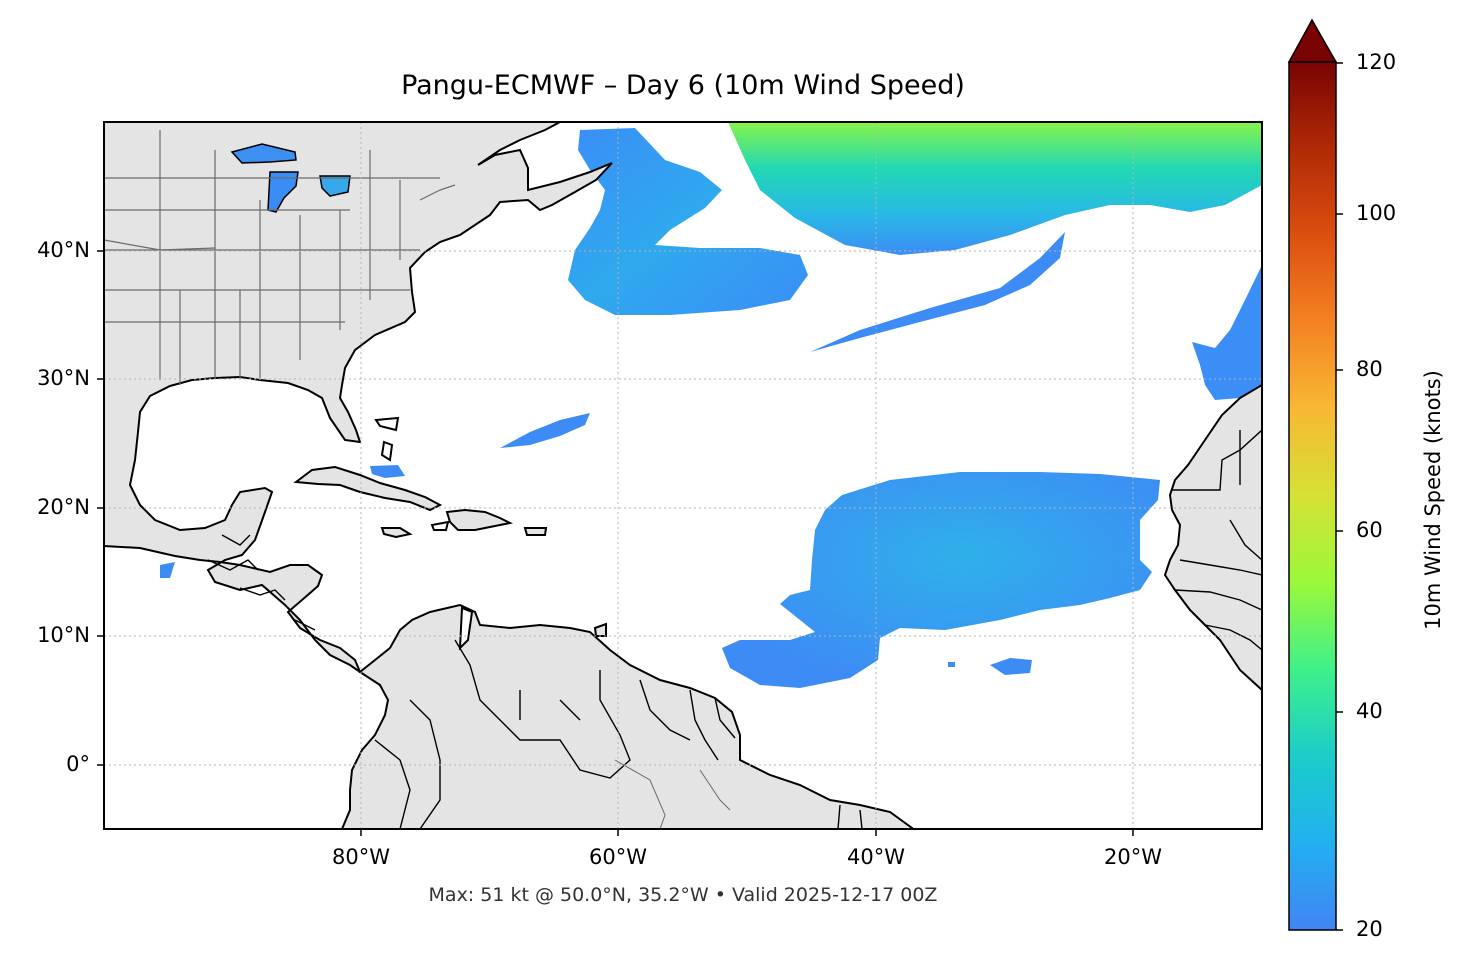  I want to click on wind-newfoundland, so click(688, 221).